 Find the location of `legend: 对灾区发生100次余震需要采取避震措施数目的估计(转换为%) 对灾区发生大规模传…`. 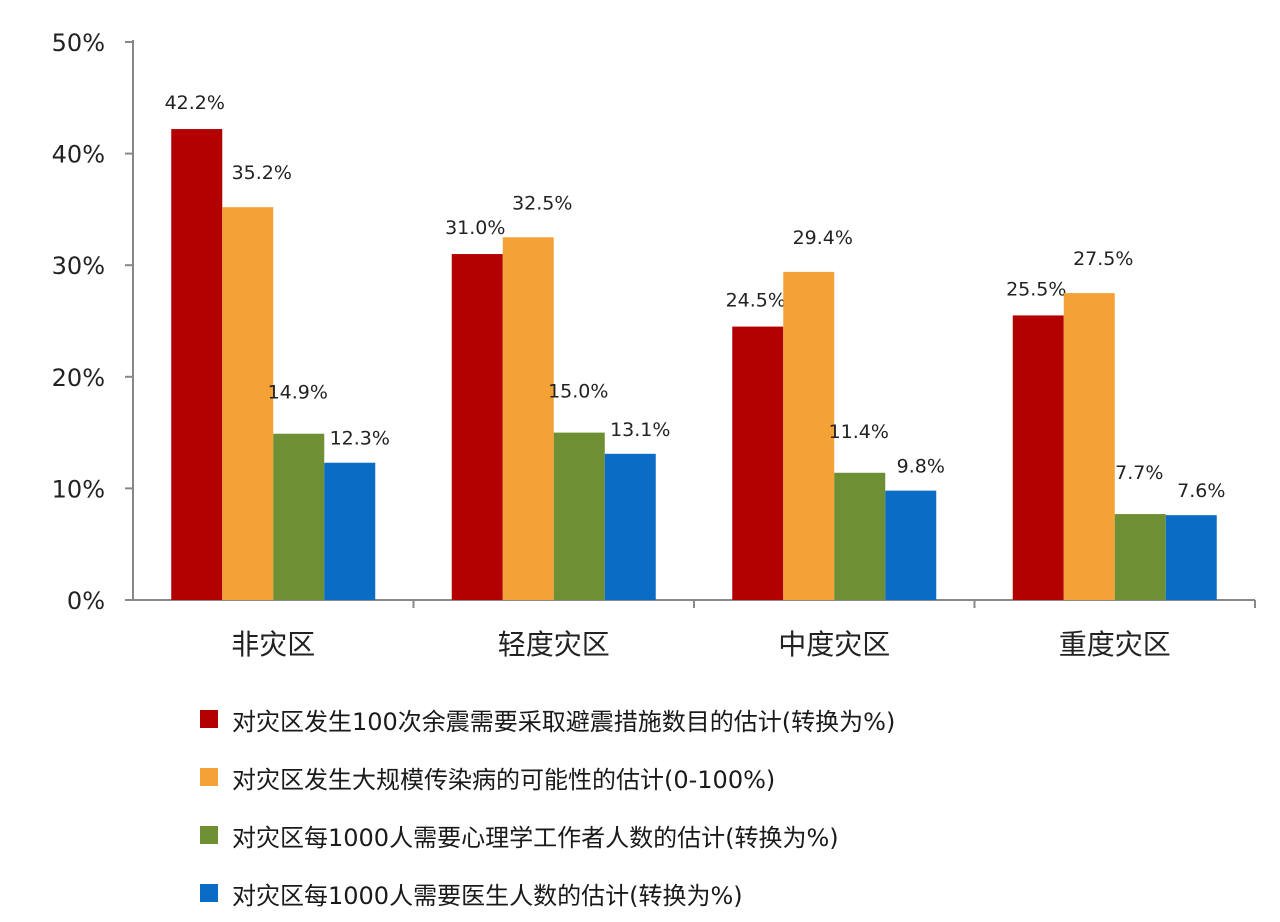

legend: 对灾区发生100次余震需要采取避震措施数目的估计(转换为%) 对灾区发生大规模传… is located at coordinates (547, 806).